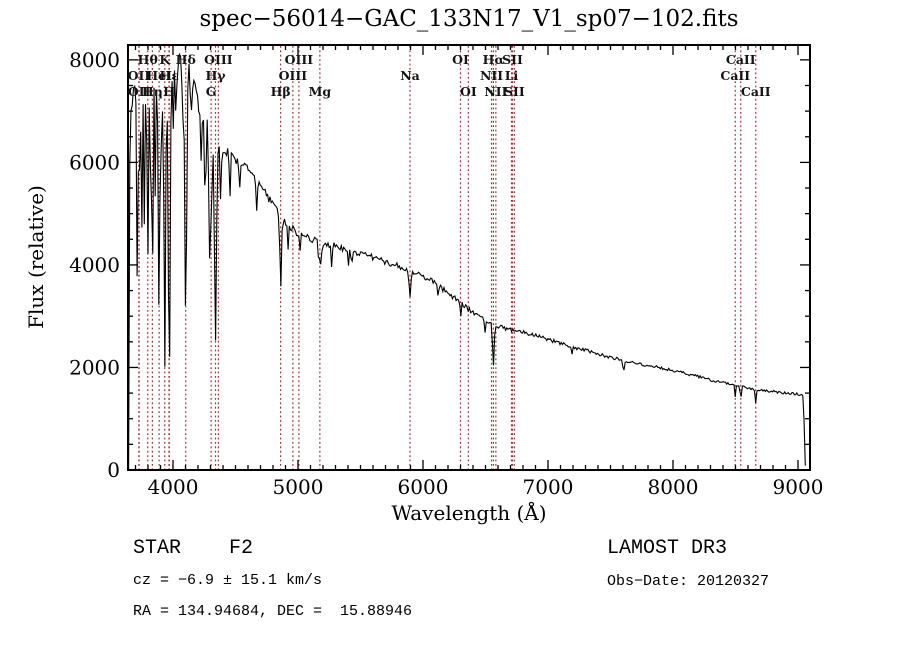 The image size is (900, 649). Describe the element at coordinates (423, 487) in the screenshot. I see `x-tick-label: 6000` at that location.